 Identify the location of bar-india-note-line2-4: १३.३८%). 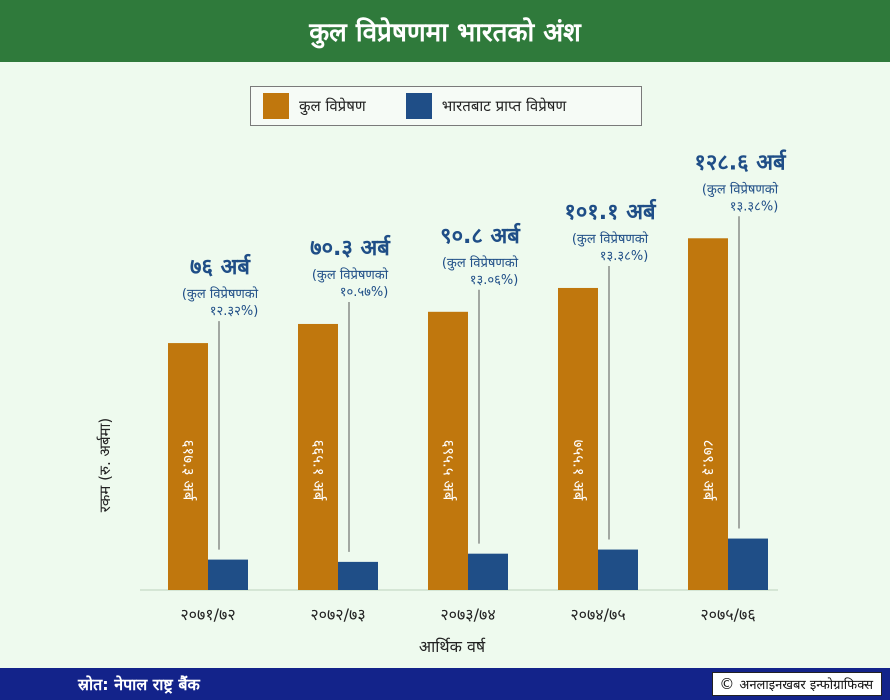
(624, 256).